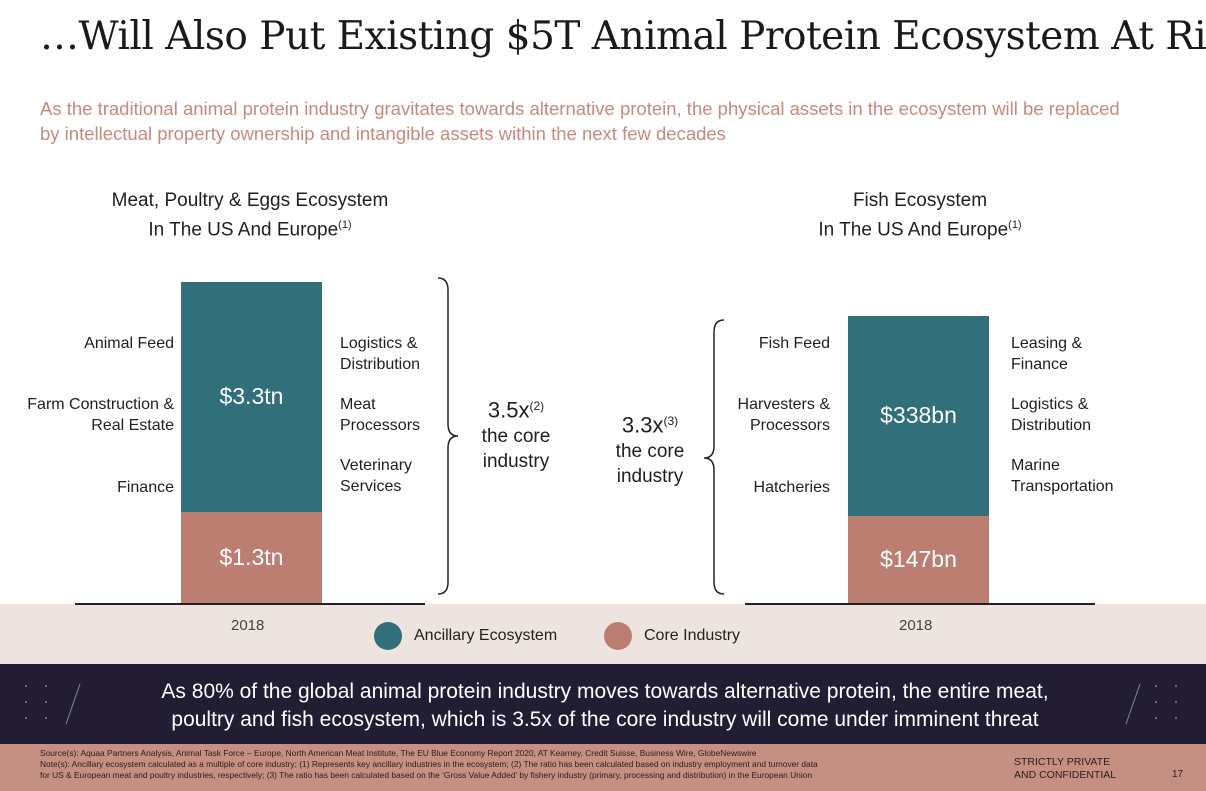 Image resolution: width=1206 pixels, height=791 pixels. What do you see at coordinates (791, 487) in the screenshot?
I see `left-label-hatcheries: Hatcheries` at bounding box center [791, 487].